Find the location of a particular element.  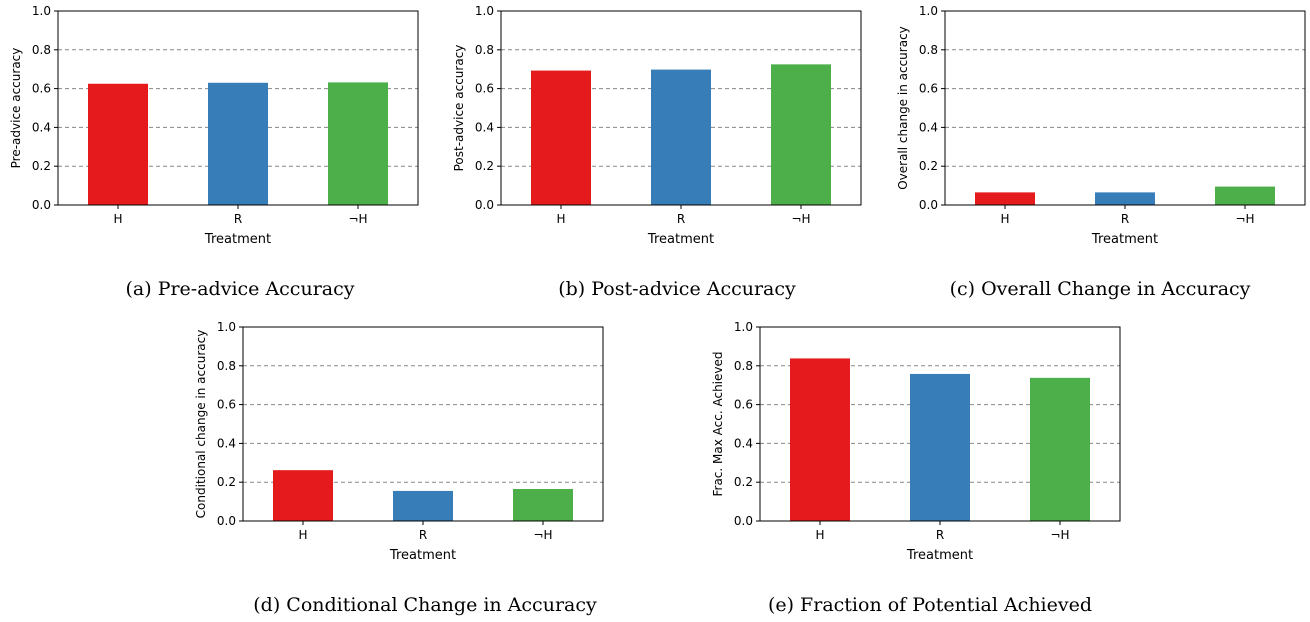

caption-c: (c) Overall Change in Accuracy is located at coordinates (1100, 289).